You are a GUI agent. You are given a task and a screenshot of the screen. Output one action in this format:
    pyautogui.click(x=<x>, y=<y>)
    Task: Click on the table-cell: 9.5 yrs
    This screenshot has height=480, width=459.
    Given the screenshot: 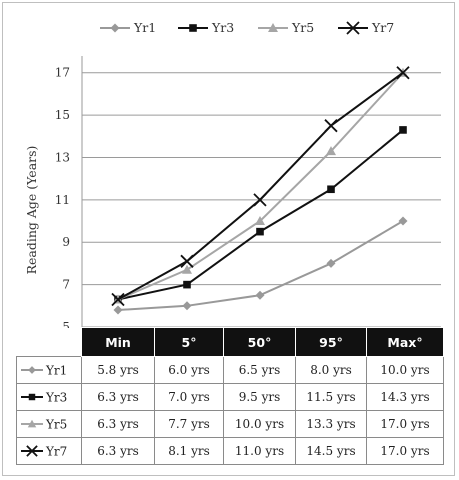 What is the action you would take?
    pyautogui.click(x=259, y=397)
    